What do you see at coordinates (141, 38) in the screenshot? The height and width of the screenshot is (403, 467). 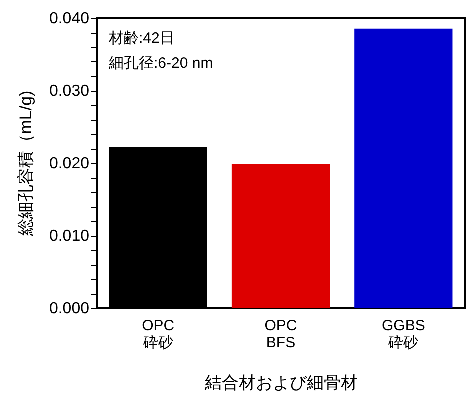 I see `annotation: 材齢:42日` at bounding box center [141, 38].